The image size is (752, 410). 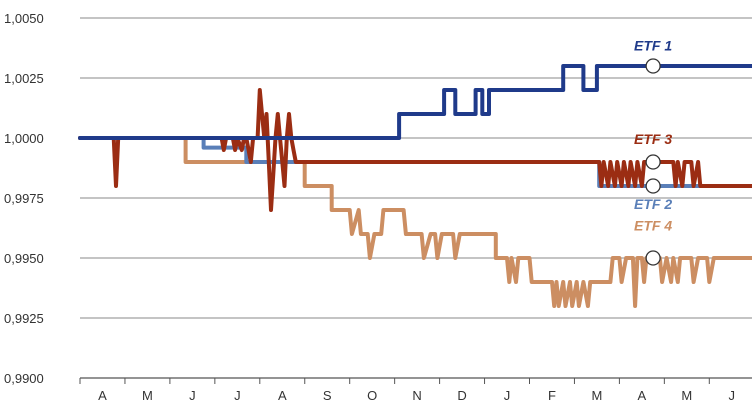 What do you see at coordinates (24, 258) in the screenshot?
I see `y-tick-label: 0,9950` at bounding box center [24, 258].